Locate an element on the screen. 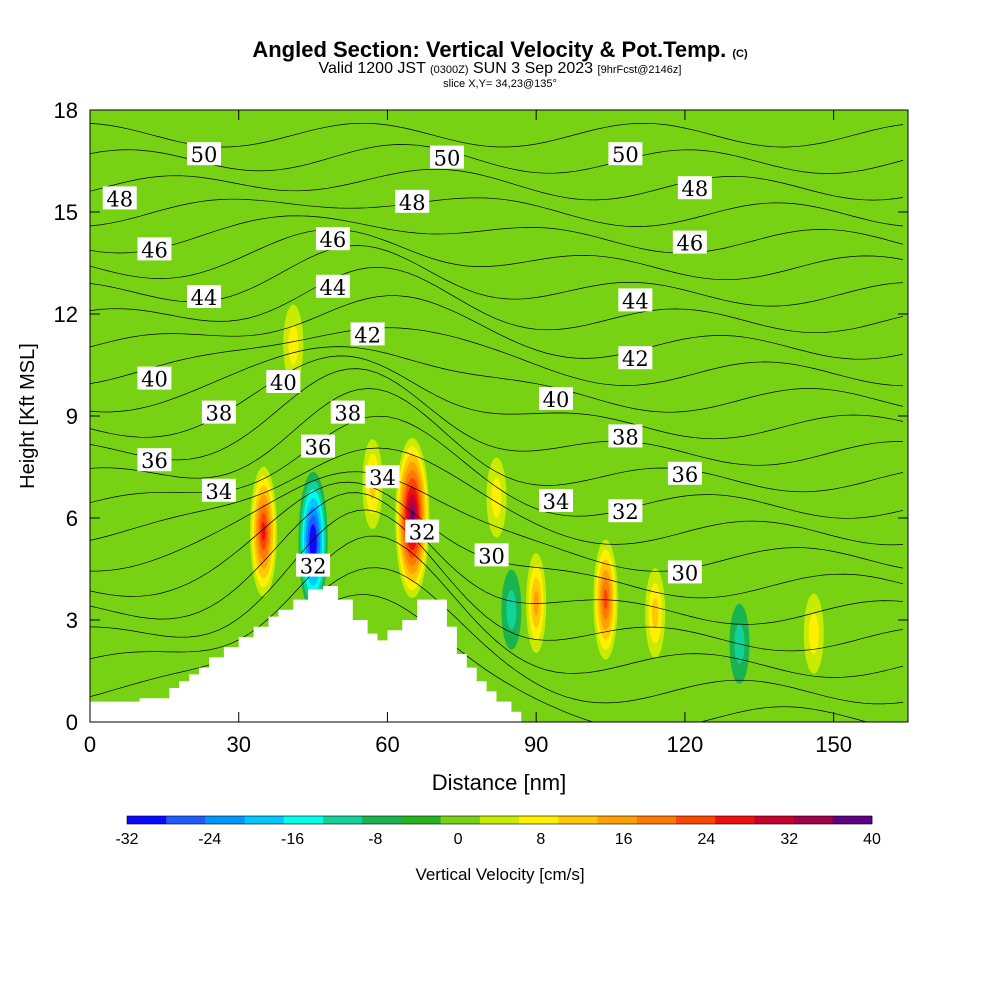 This screenshot has width=1000, height=1000. colorbar-tick-label: 24 is located at coordinates (707, 839).